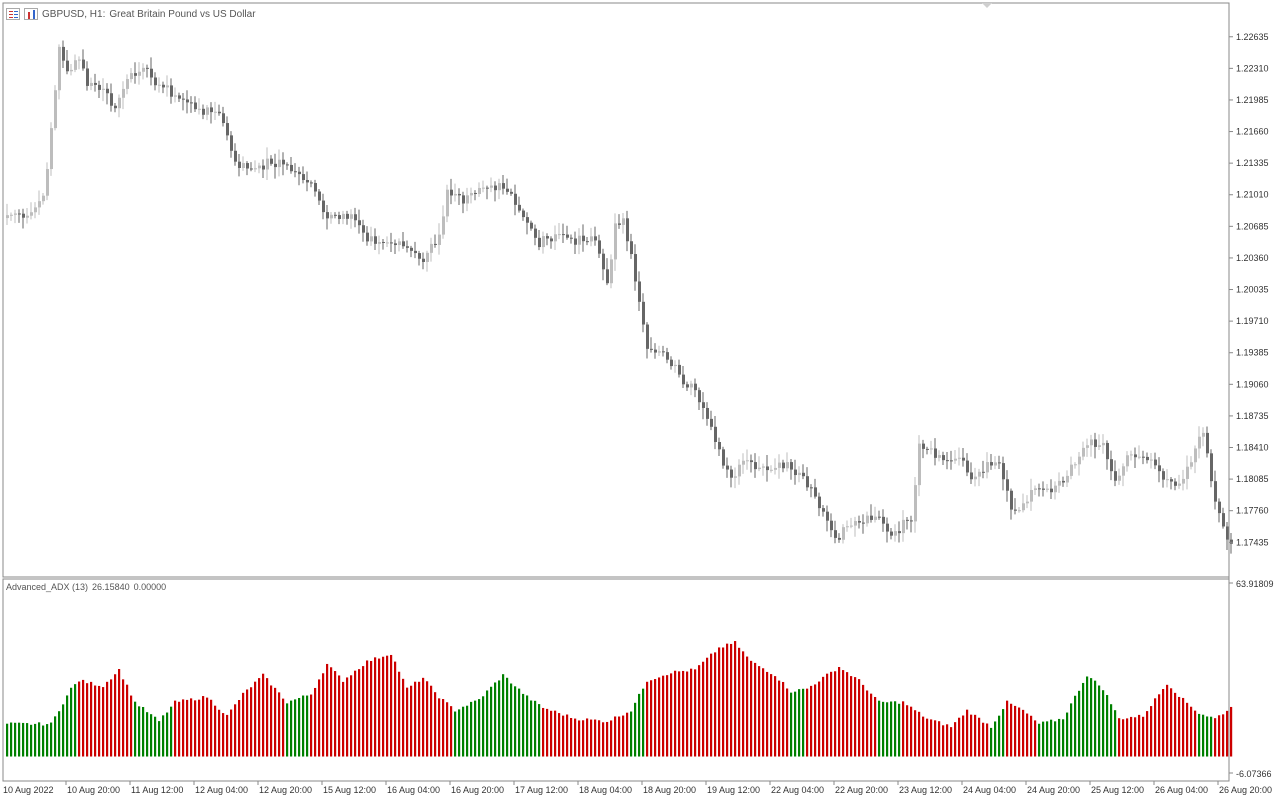 Image resolution: width=1280 pixels, height=800 pixels. What do you see at coordinates (13, 14) in the screenshot?
I see `window-list-icon` at bounding box center [13, 14].